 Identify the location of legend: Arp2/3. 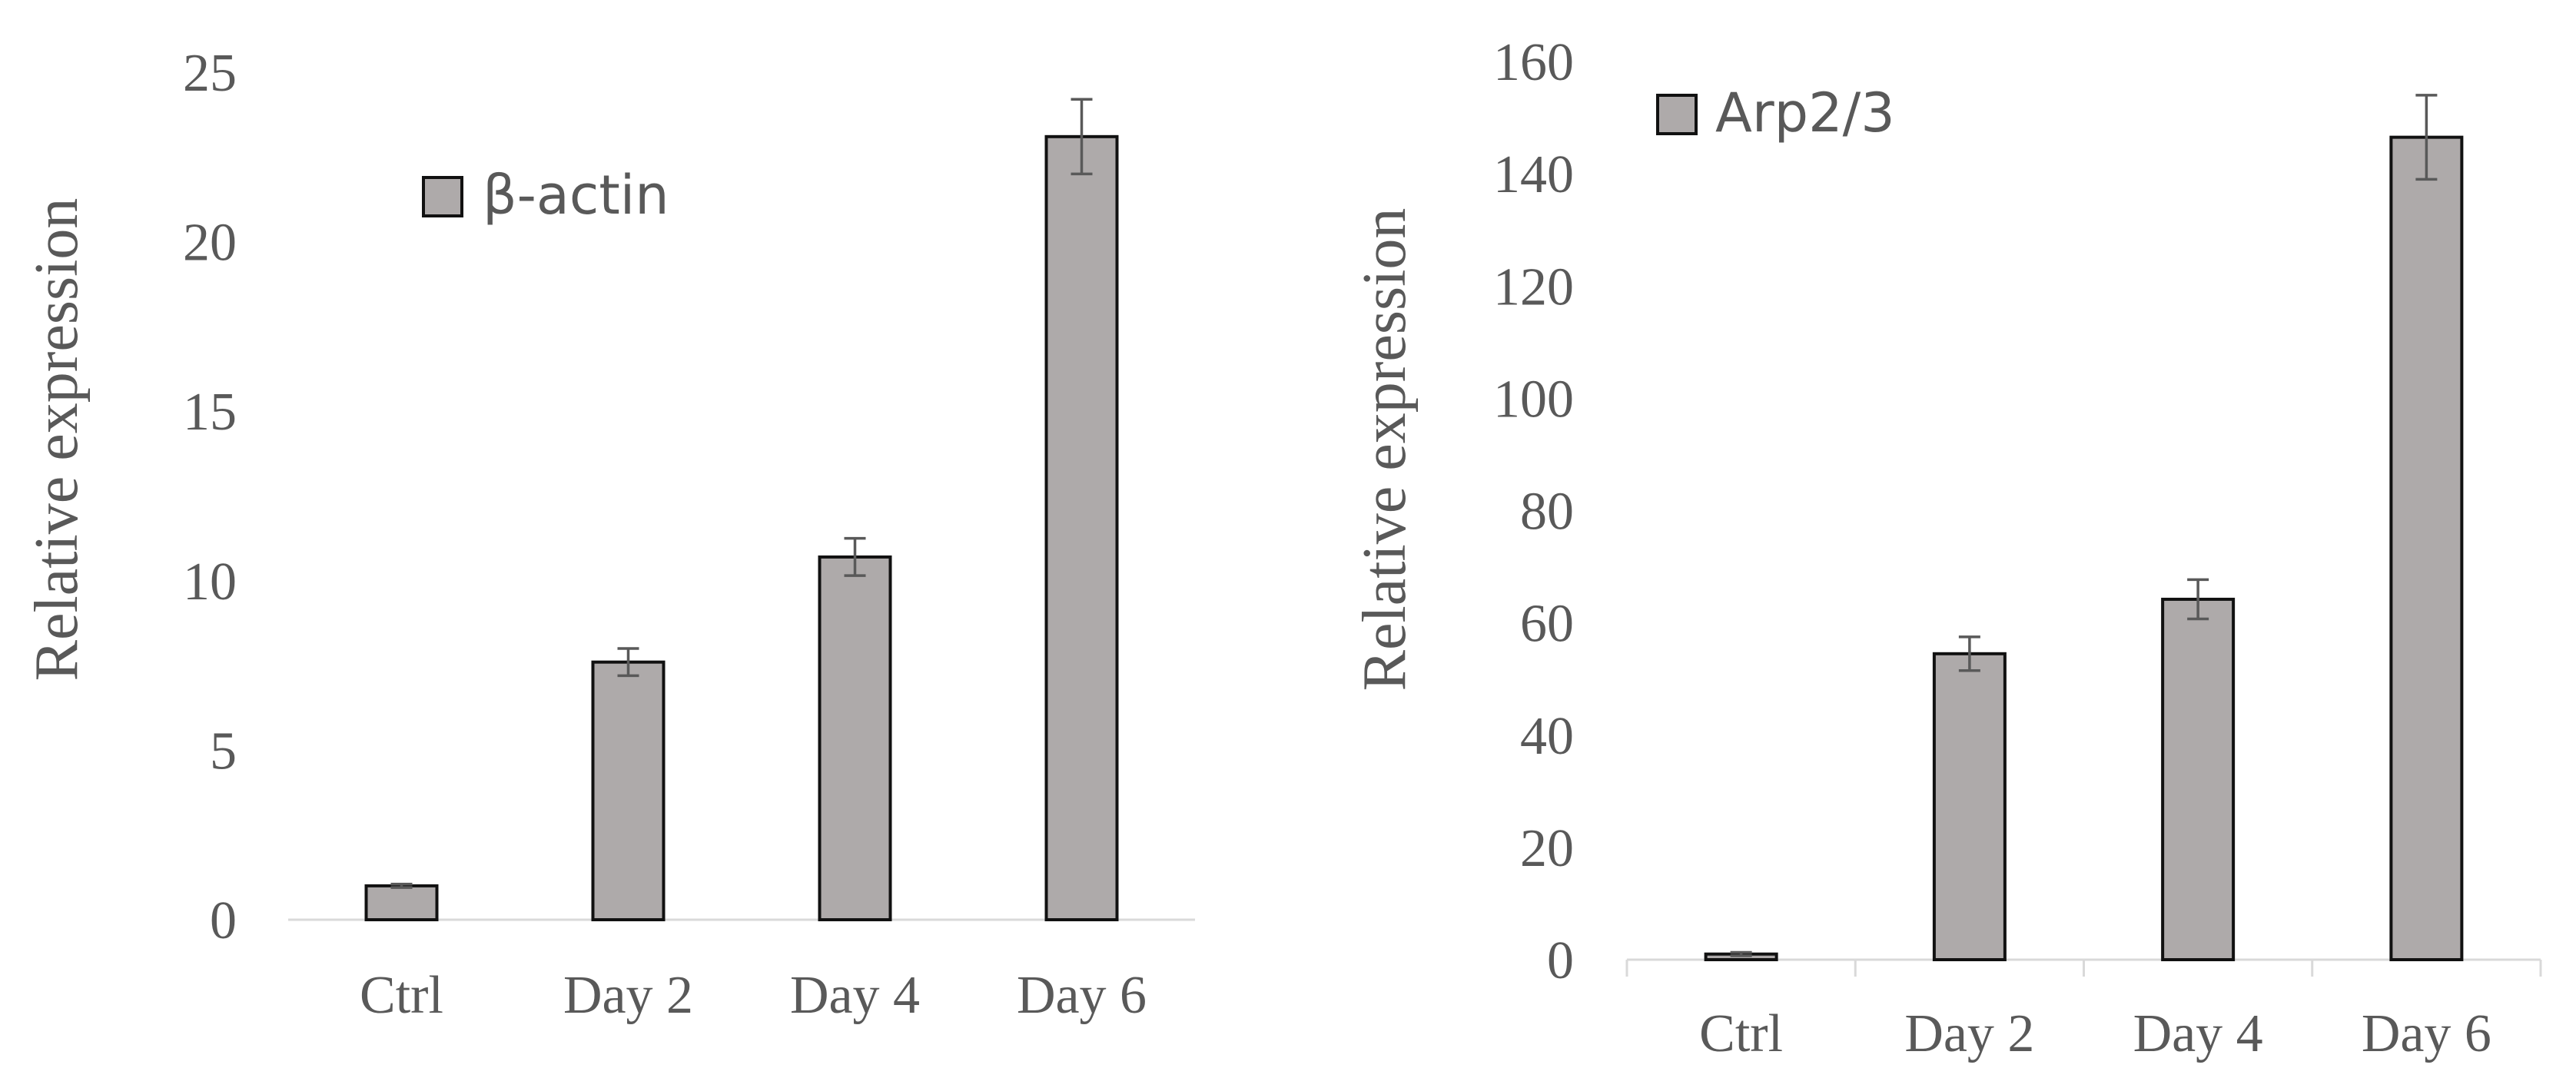
(1775, 112).